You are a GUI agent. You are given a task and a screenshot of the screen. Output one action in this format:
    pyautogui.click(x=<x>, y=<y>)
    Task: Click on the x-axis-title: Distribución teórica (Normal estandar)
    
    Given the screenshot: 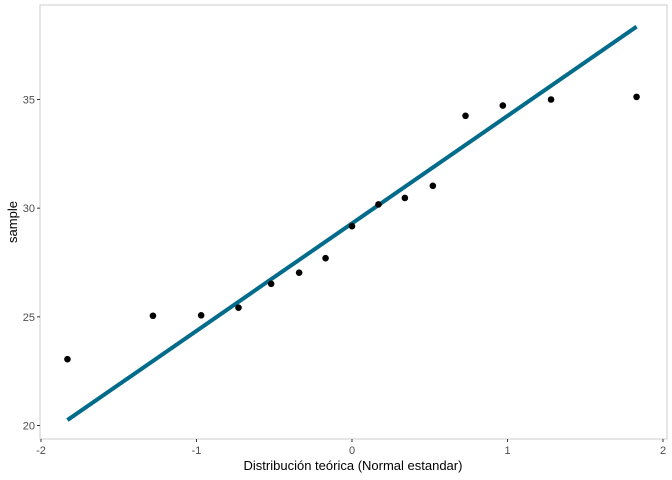 What is the action you would take?
    pyautogui.click(x=353, y=465)
    